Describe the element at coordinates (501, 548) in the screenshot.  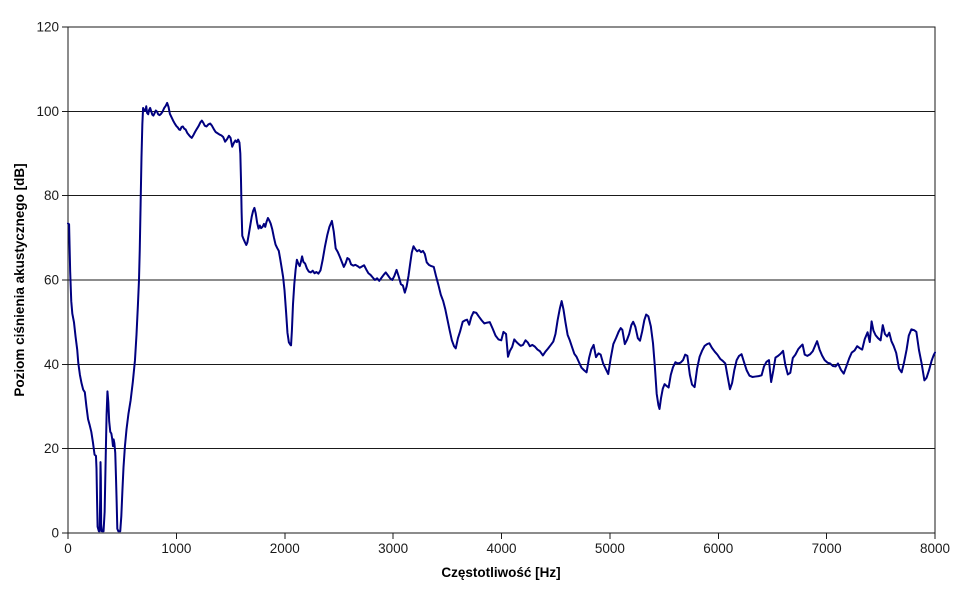
I see `x-tick-label: 4000` at that location.